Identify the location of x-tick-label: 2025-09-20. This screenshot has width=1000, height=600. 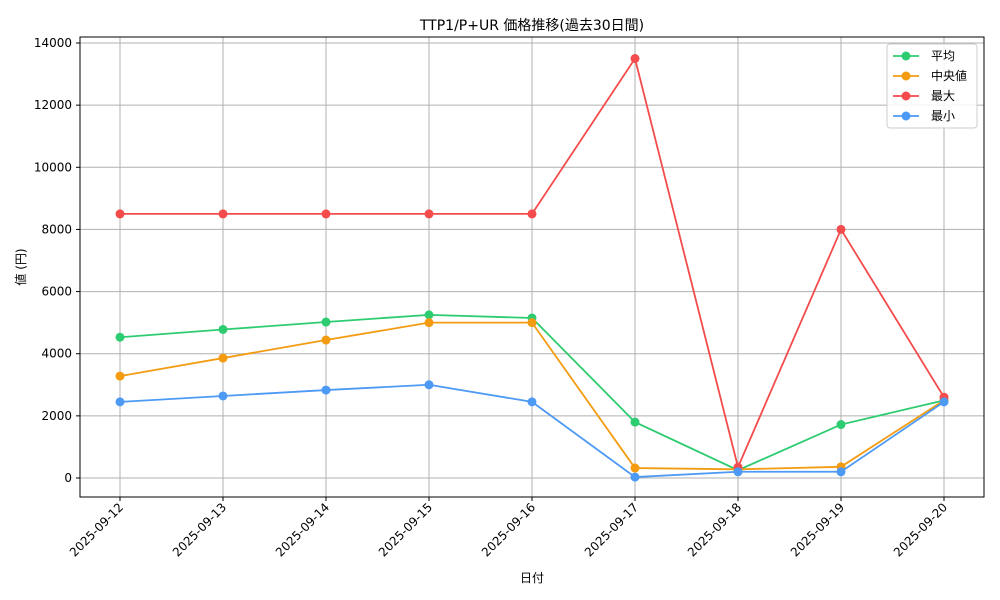
(920, 529).